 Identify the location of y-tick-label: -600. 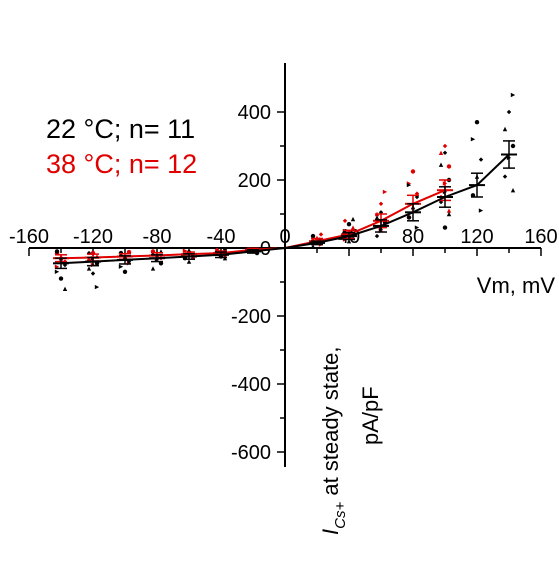
(251, 453).